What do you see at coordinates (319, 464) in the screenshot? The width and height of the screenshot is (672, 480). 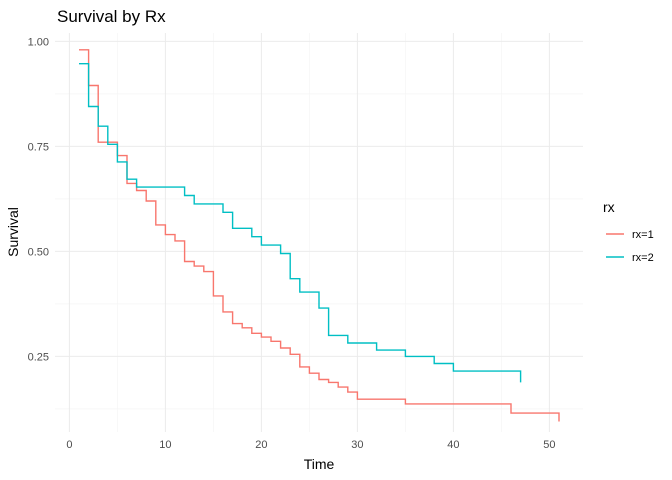 I see `x-axis-title: Time` at bounding box center [319, 464].